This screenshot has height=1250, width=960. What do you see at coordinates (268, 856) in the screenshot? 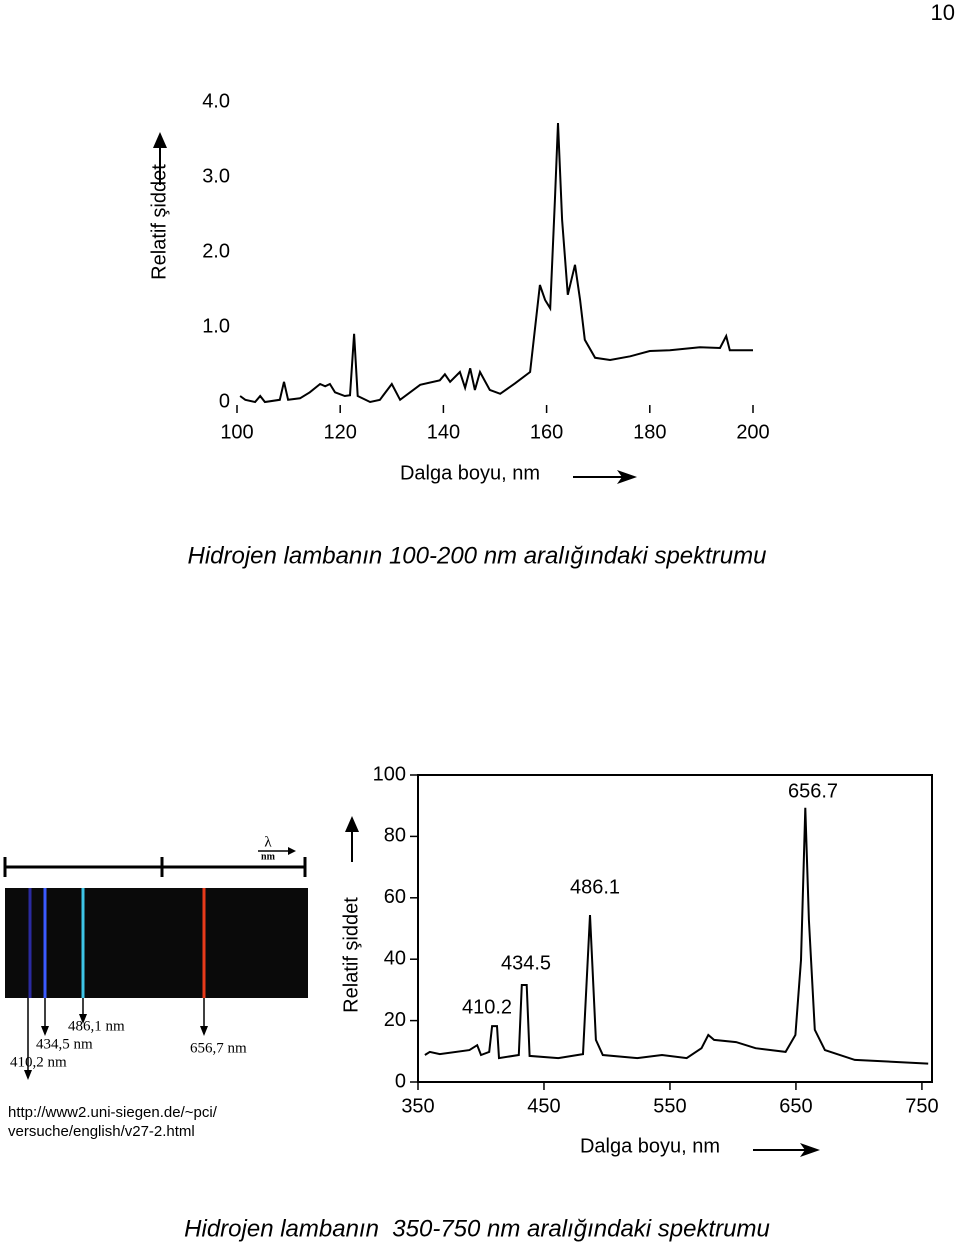
I see `unit: nm` at bounding box center [268, 856].